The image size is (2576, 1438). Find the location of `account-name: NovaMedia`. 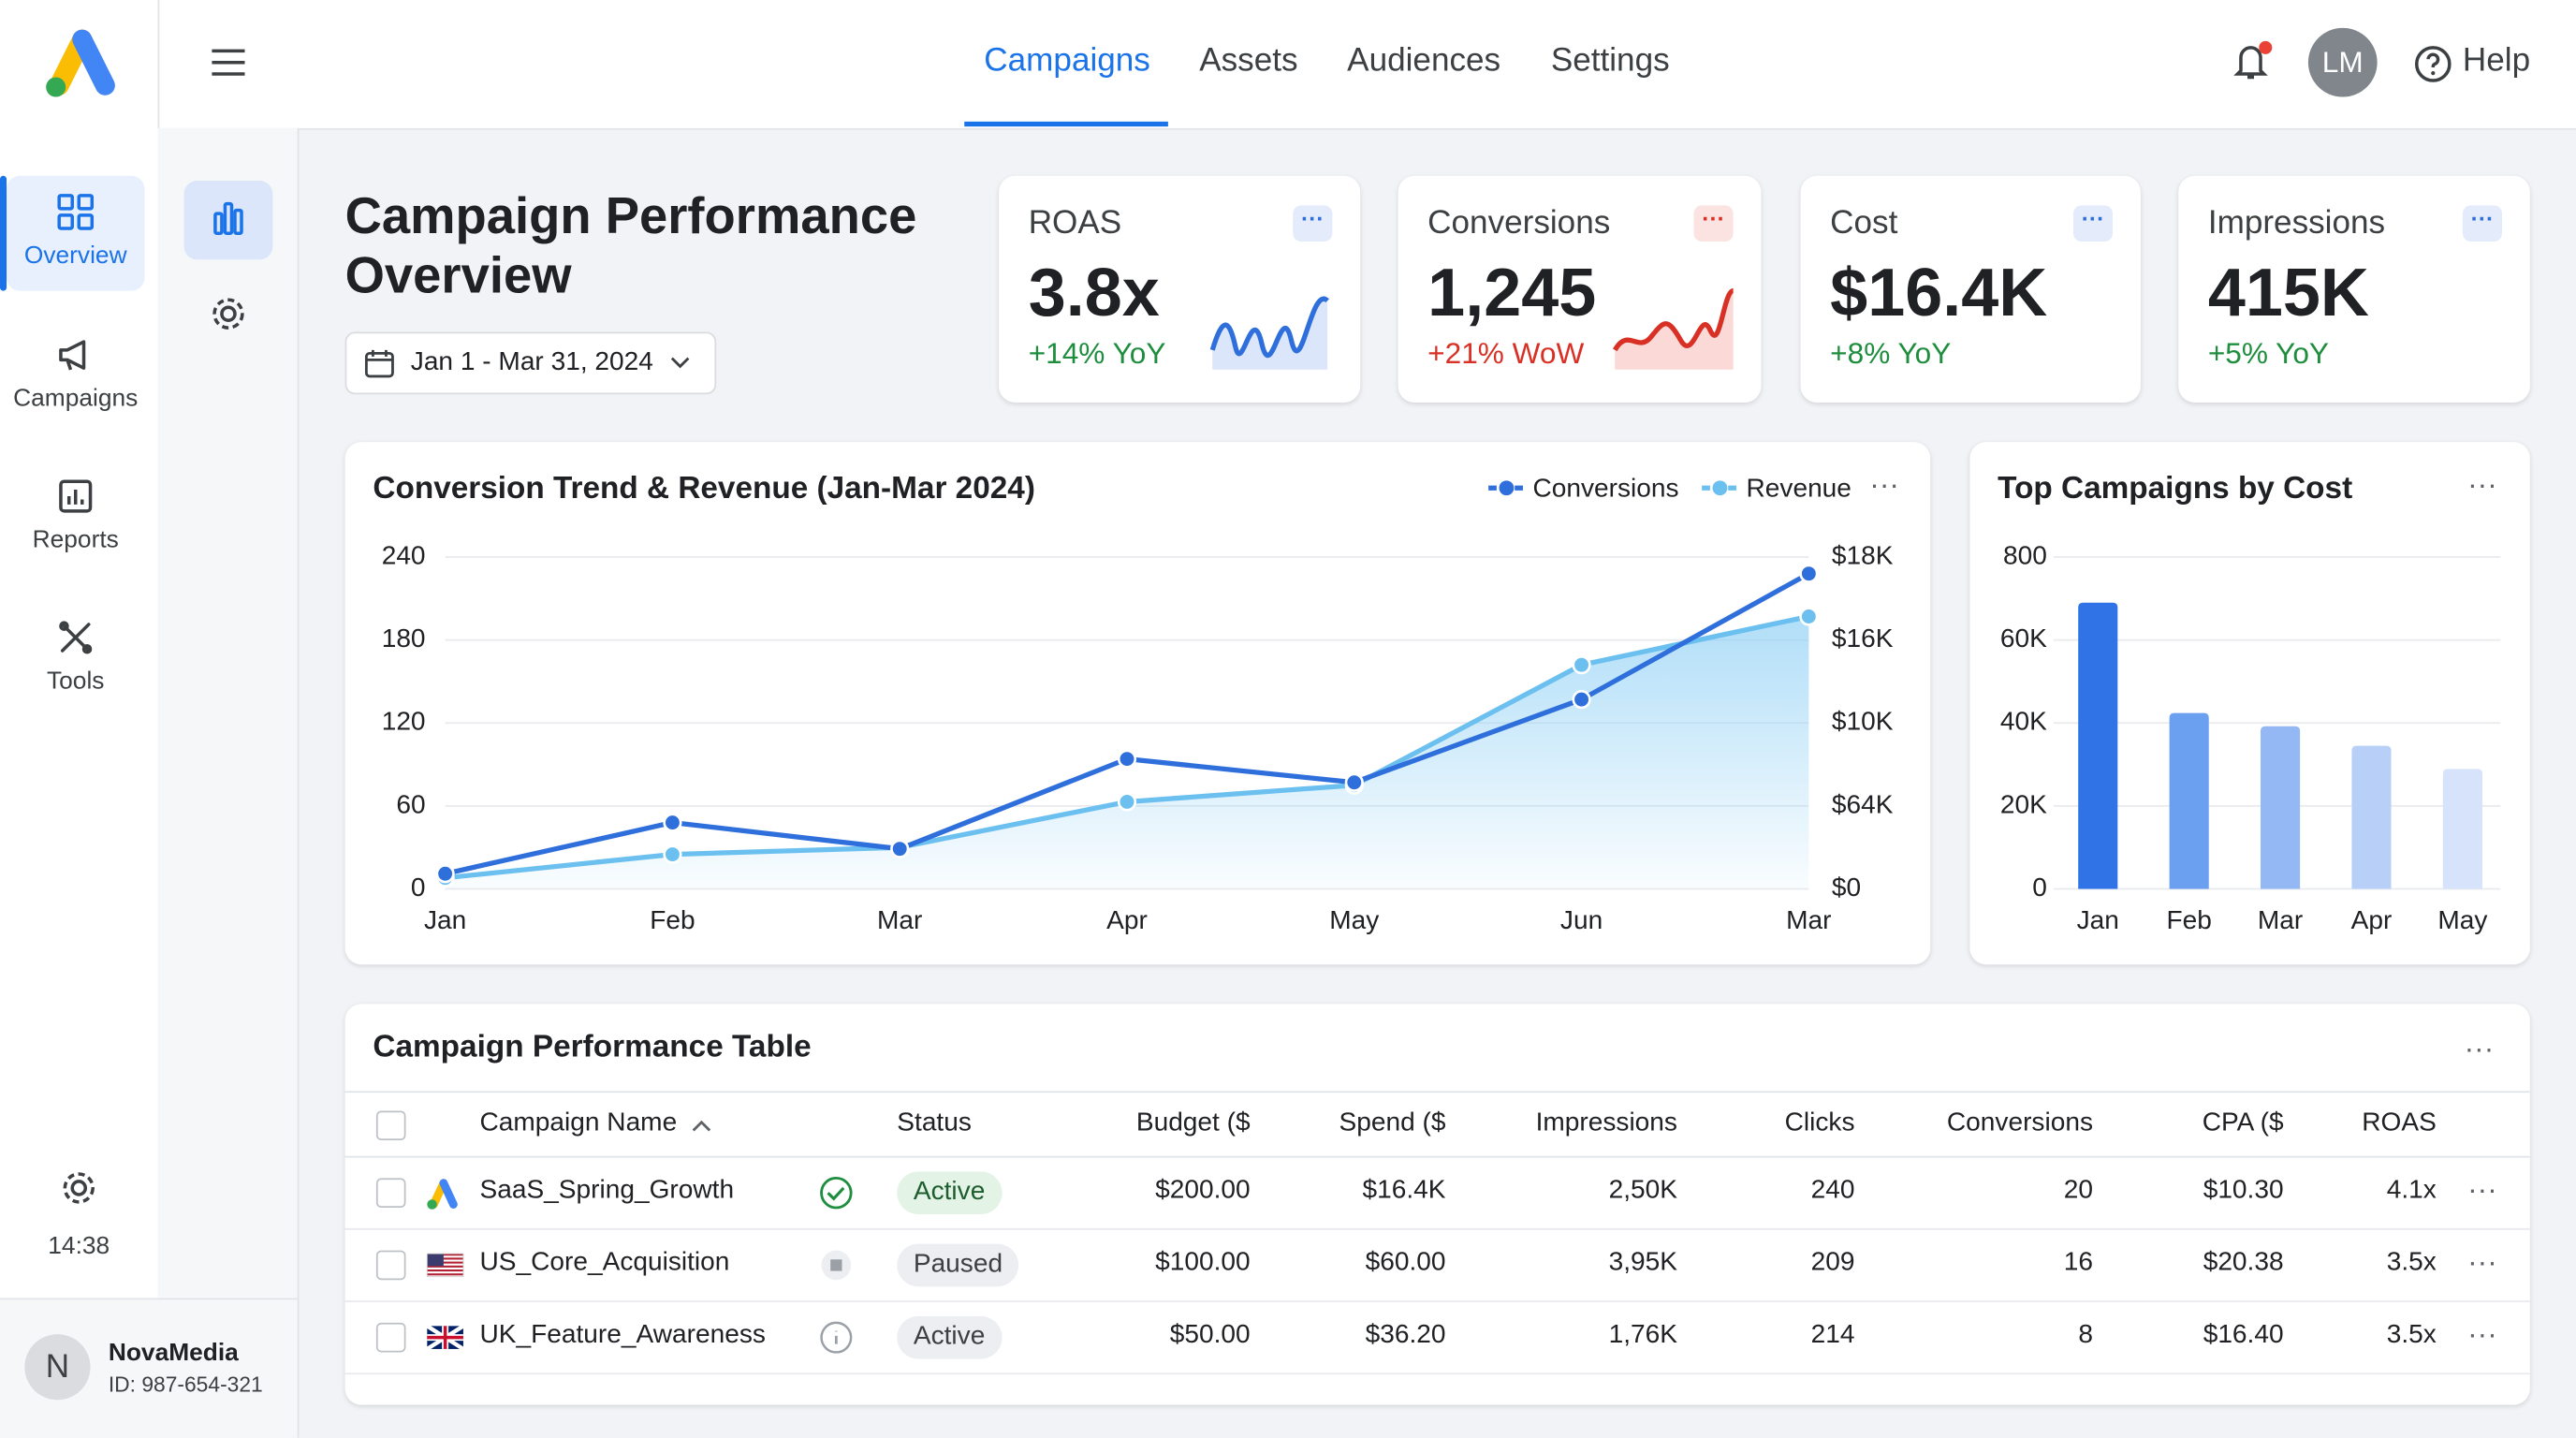

account-name: NovaMedia is located at coordinates (173, 1353).